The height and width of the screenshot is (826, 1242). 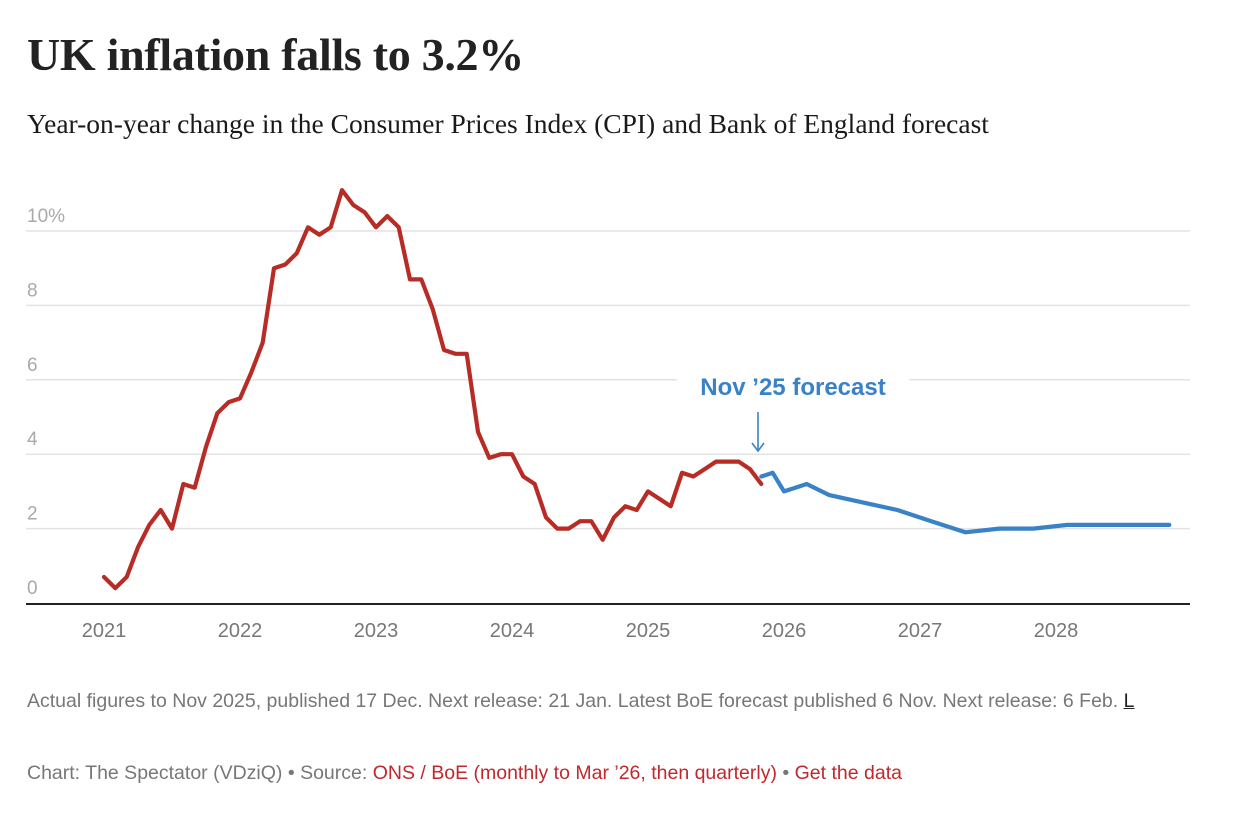 What do you see at coordinates (758, 447) in the screenshot?
I see `arrowhead-icon` at bounding box center [758, 447].